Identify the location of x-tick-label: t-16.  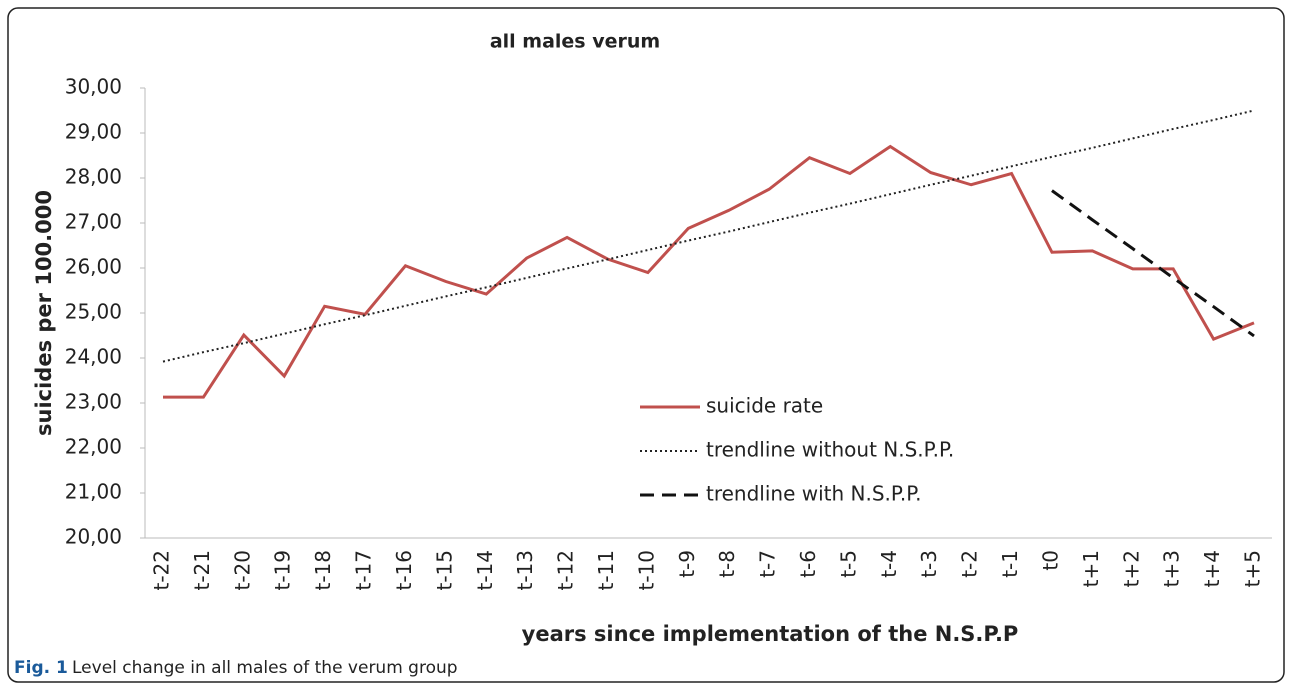
(404, 570).